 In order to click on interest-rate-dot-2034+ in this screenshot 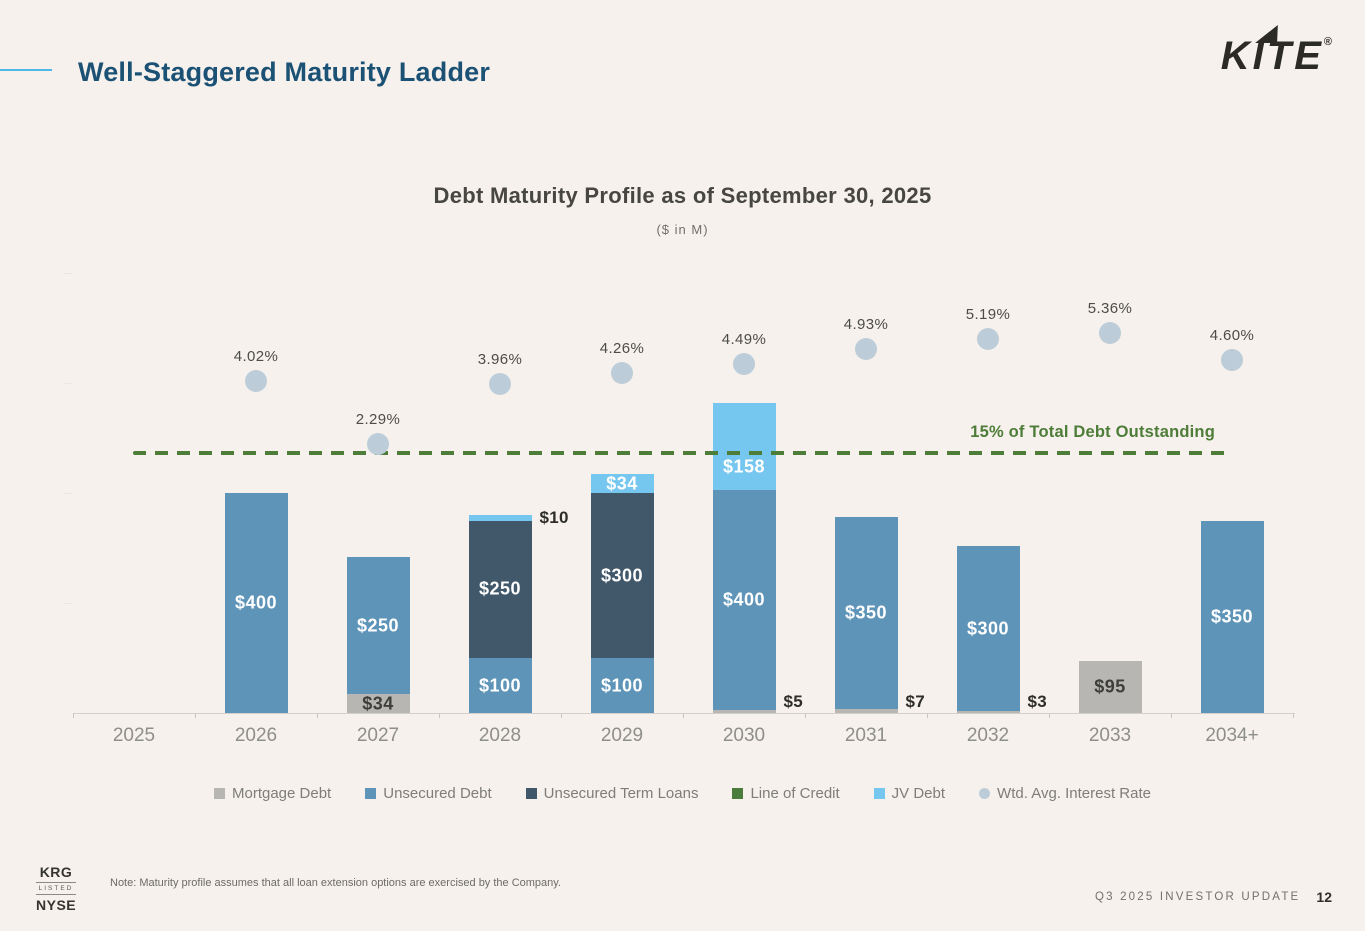, I will do `click(1232, 360)`.